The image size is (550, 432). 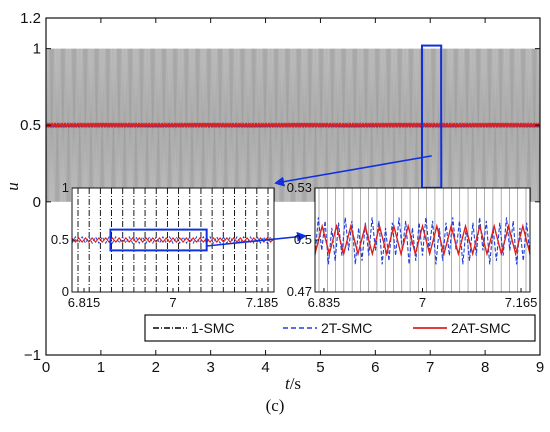 I want to click on series-2at-smc-line, so click(x=293, y=125).